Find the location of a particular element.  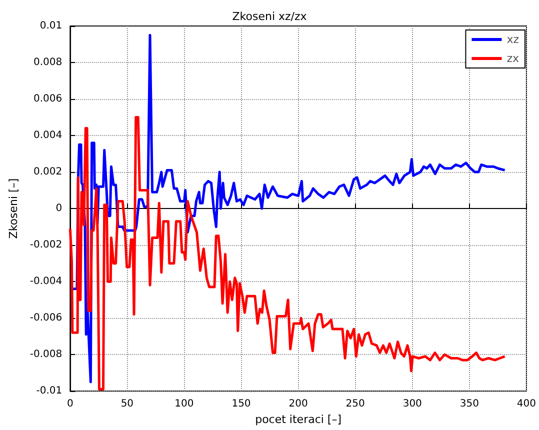

y-tick-label: 0.01 is located at coordinates (51, 26).